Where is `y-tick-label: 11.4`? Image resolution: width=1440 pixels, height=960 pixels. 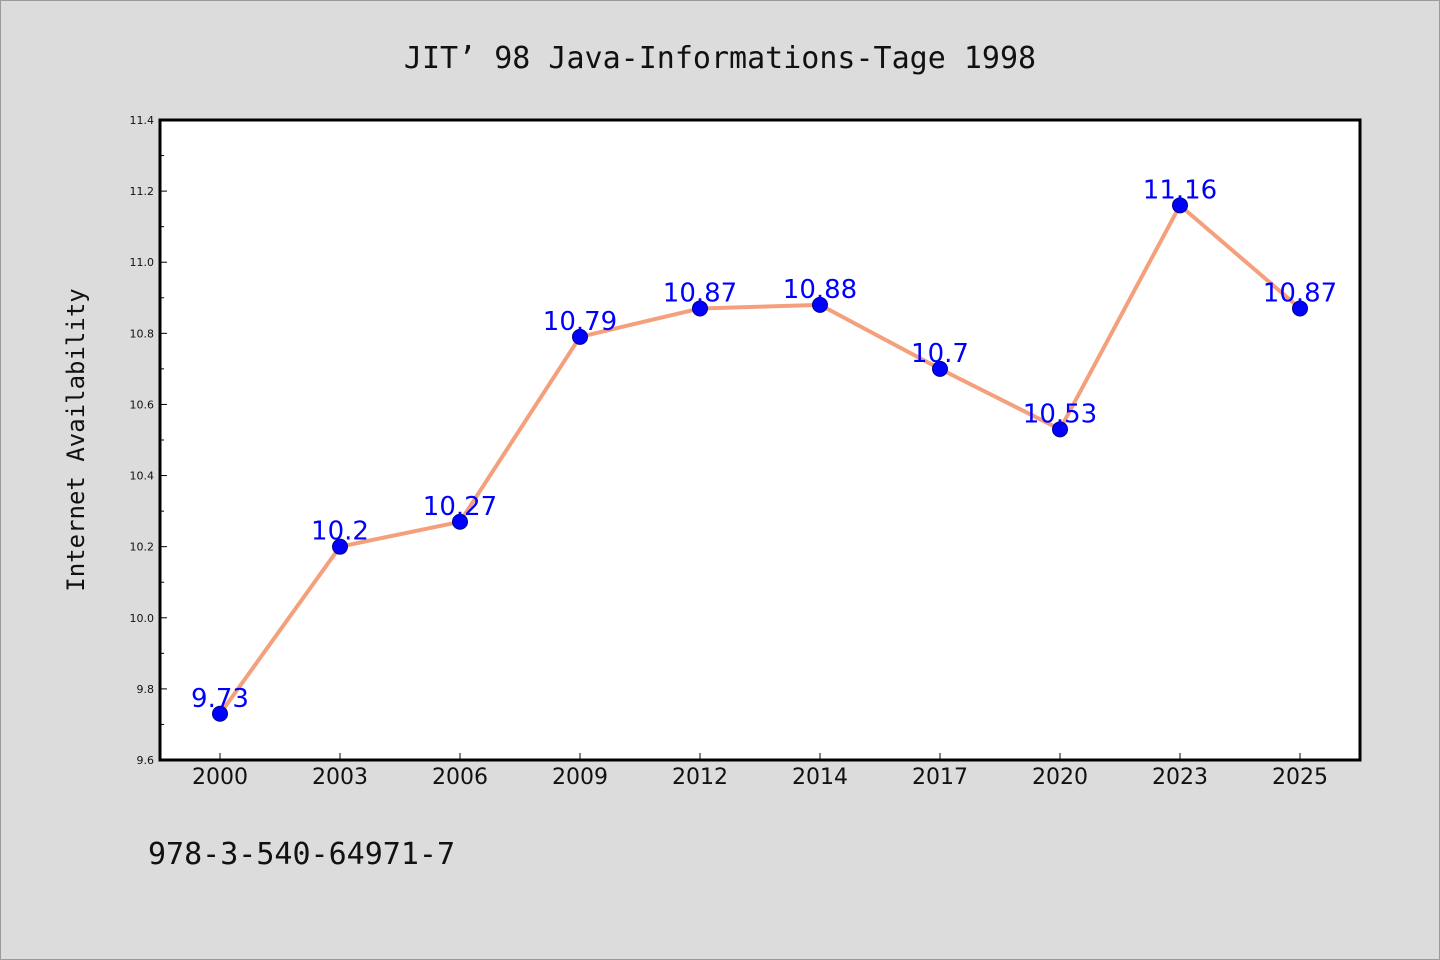 y-tick-label: 11.4 is located at coordinates (142, 120).